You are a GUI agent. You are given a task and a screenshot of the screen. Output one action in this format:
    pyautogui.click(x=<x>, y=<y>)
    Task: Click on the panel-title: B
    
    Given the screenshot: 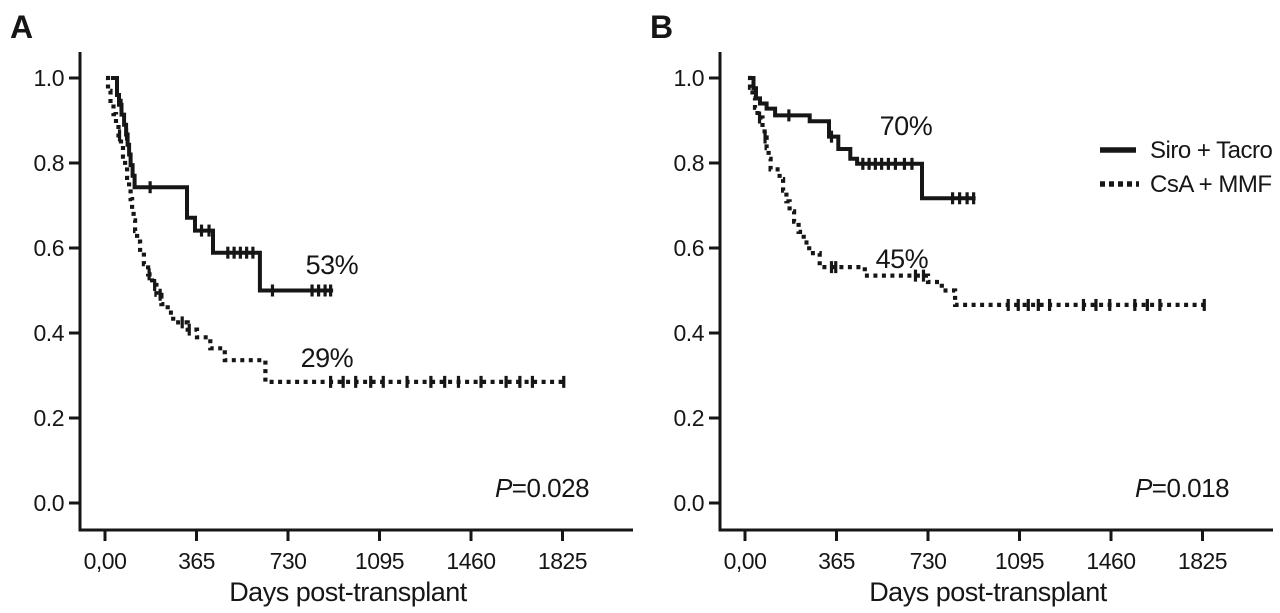 What is the action you would take?
    pyautogui.click(x=661, y=27)
    